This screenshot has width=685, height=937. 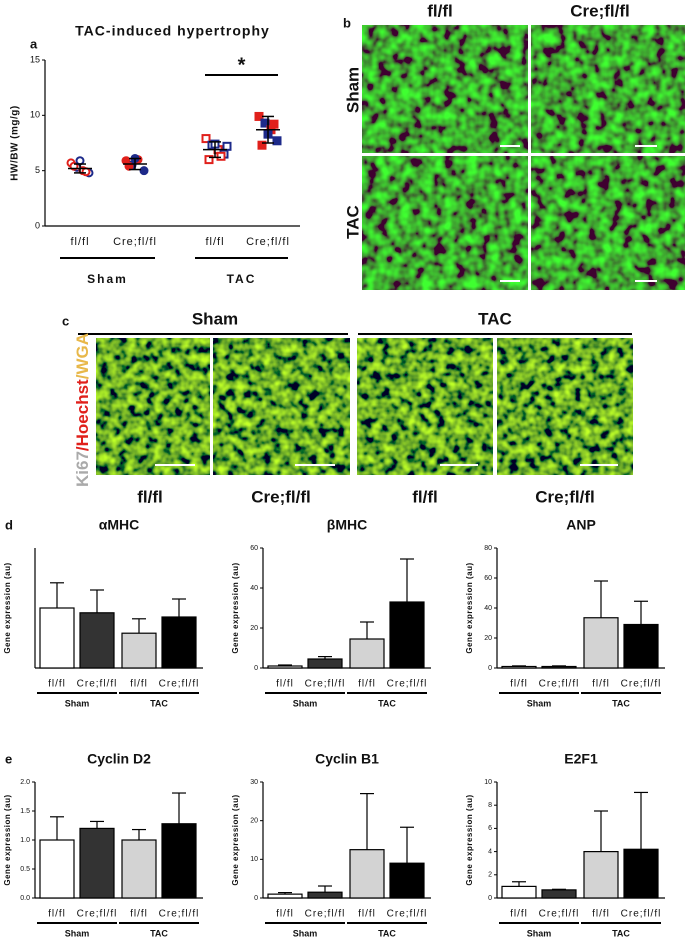 What do you see at coordinates (578, 213) in the screenshot?
I see `scale-bars` at bounding box center [578, 213].